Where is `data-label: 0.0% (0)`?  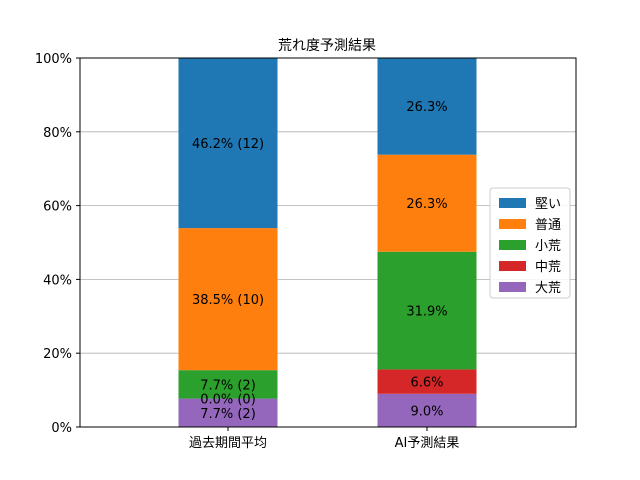 data-label: 0.0% (0) is located at coordinates (228, 400).